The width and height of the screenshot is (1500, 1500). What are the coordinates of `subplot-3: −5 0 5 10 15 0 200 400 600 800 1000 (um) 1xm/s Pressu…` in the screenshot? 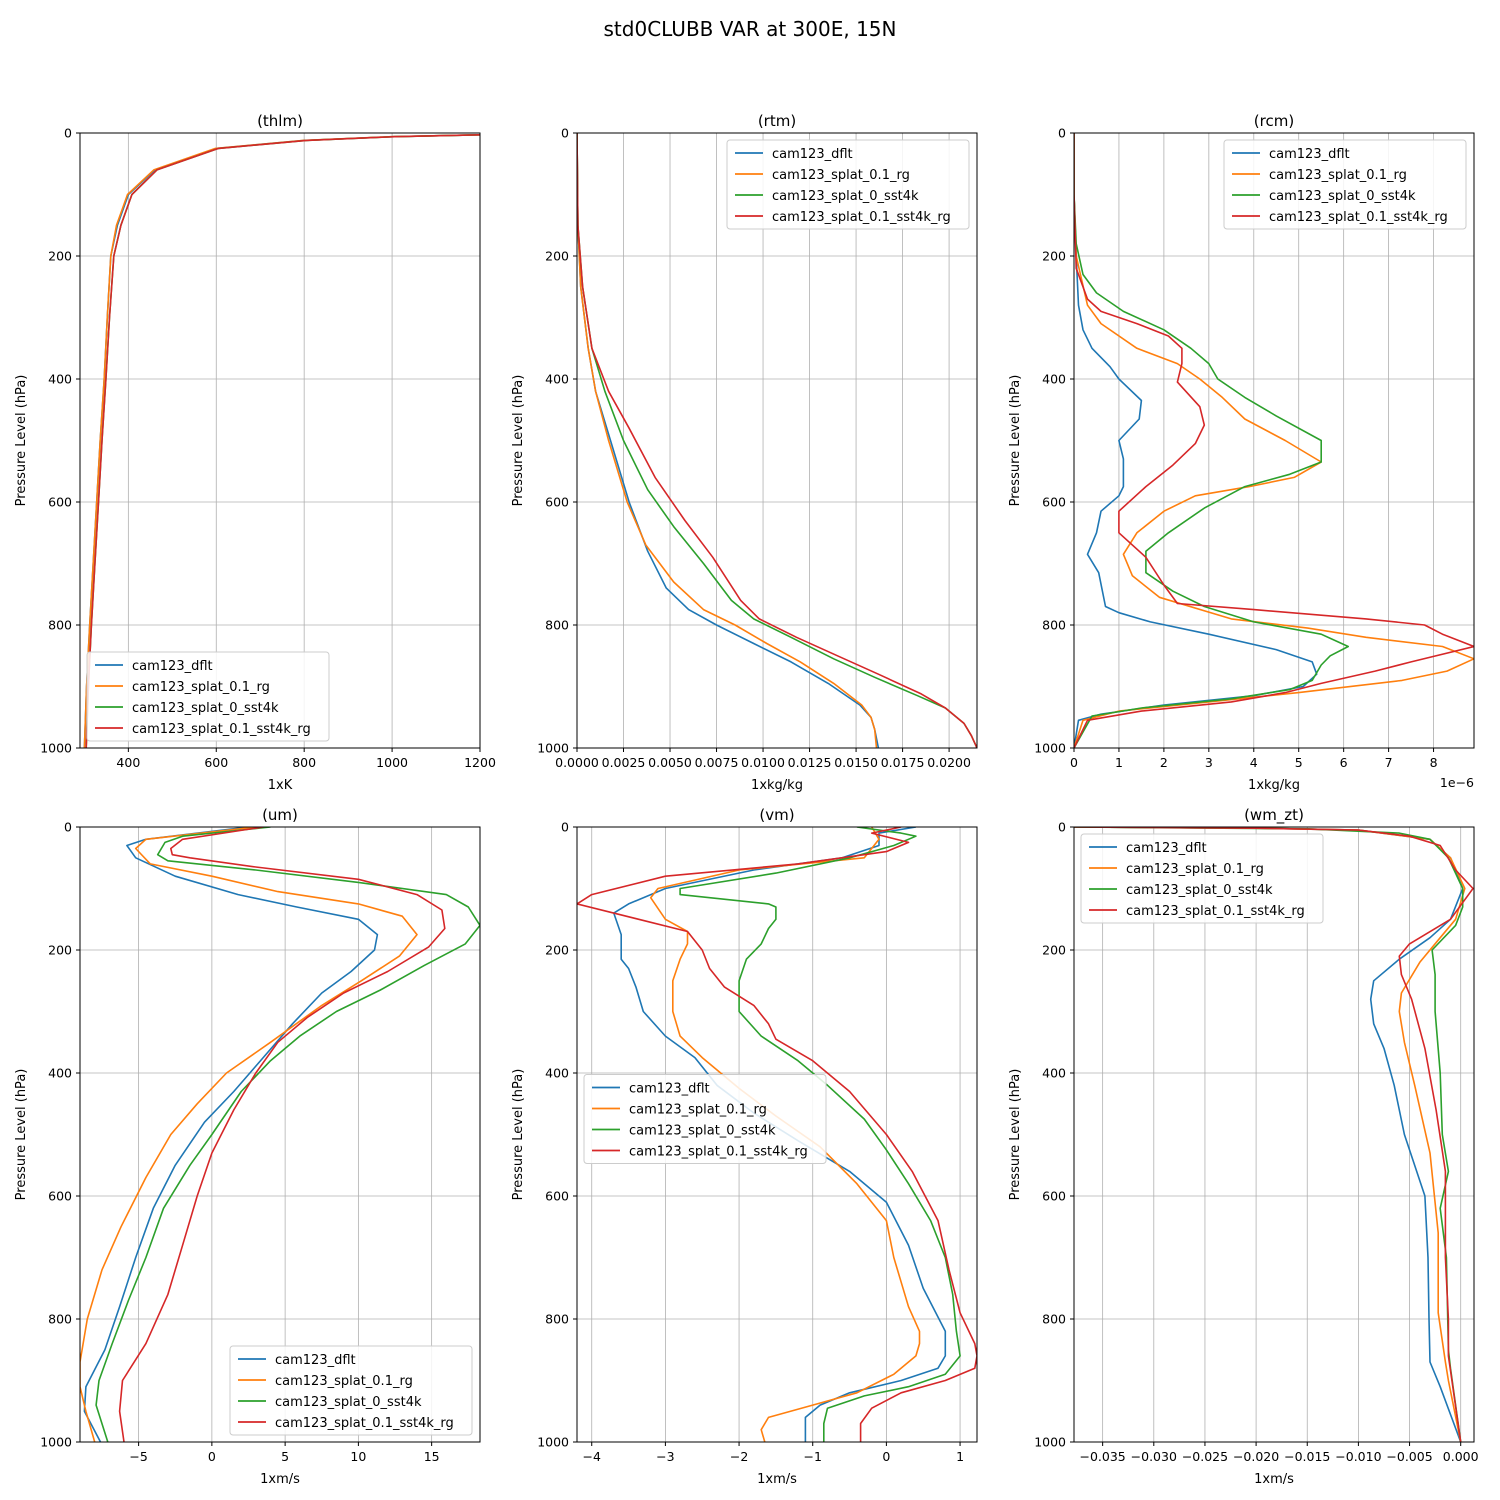 It's located at (247, 1146).